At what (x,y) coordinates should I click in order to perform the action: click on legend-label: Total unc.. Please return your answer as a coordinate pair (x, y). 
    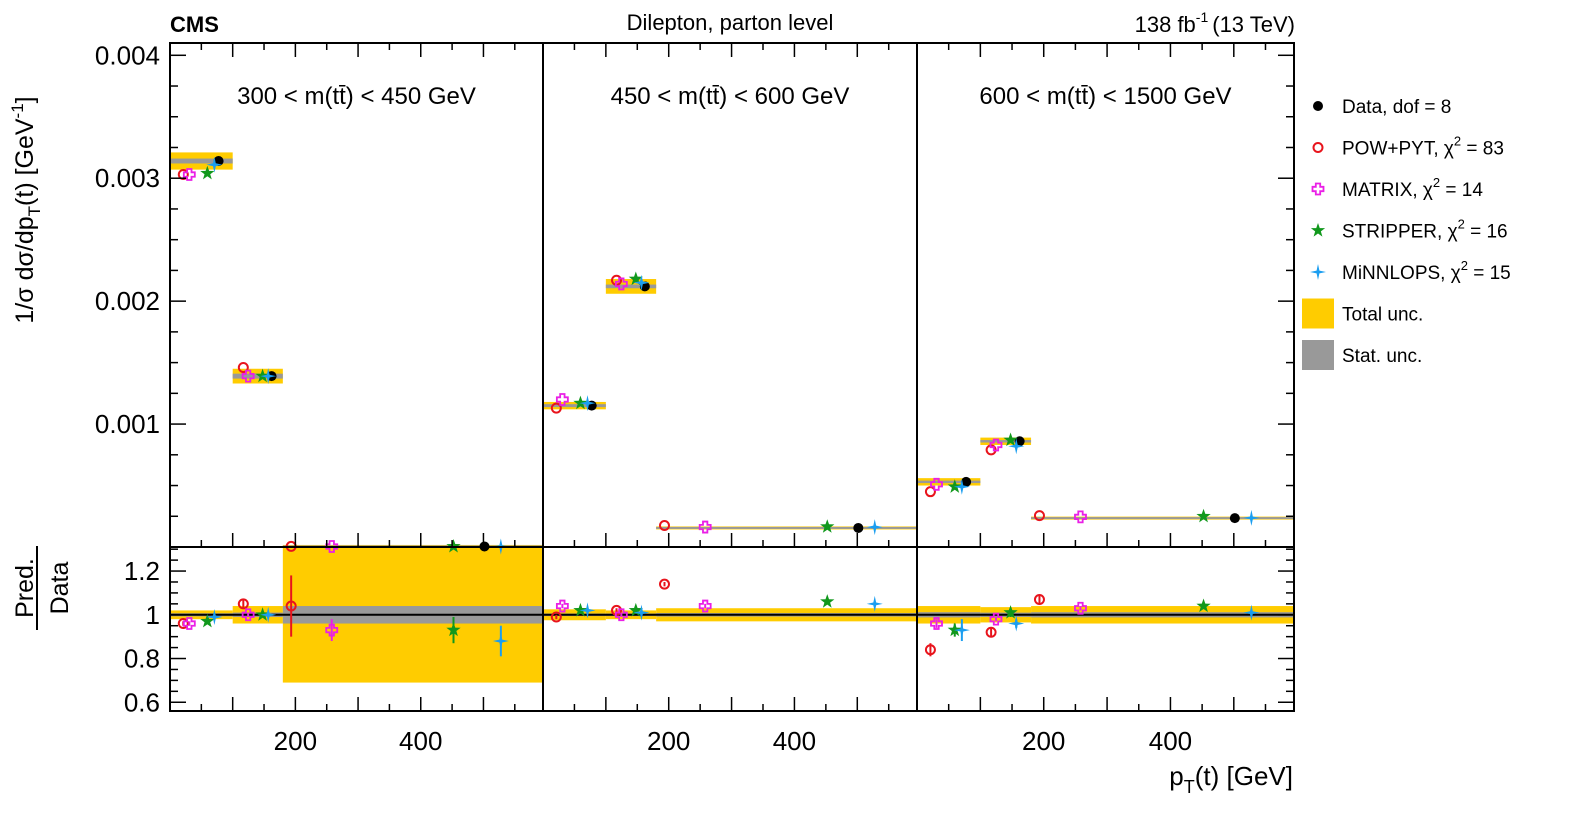
    Looking at the image, I should click on (1382, 315).